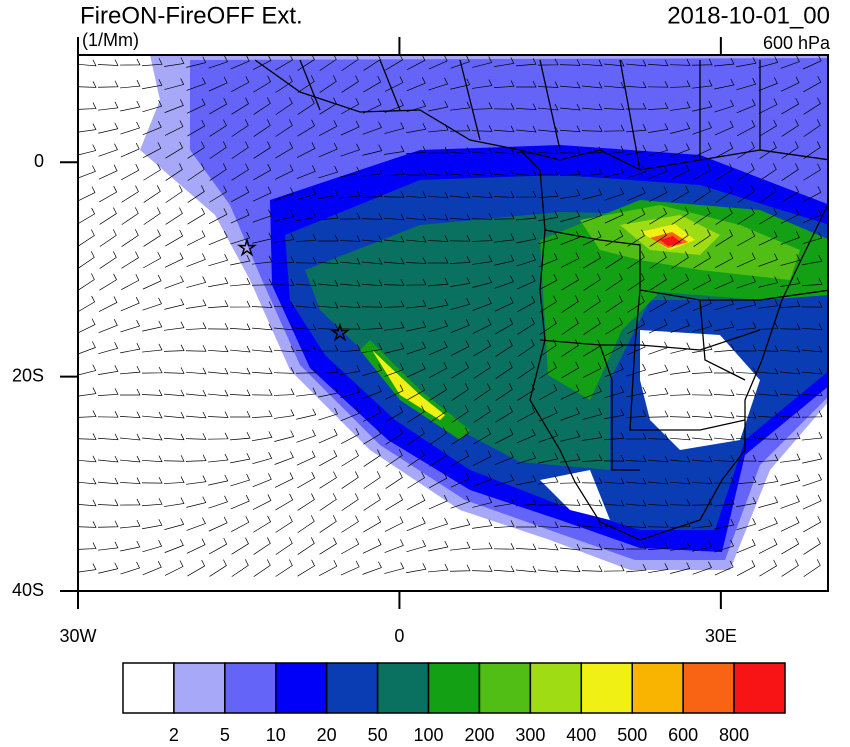 The image size is (850, 747). I want to click on plume, so click(700, 390).